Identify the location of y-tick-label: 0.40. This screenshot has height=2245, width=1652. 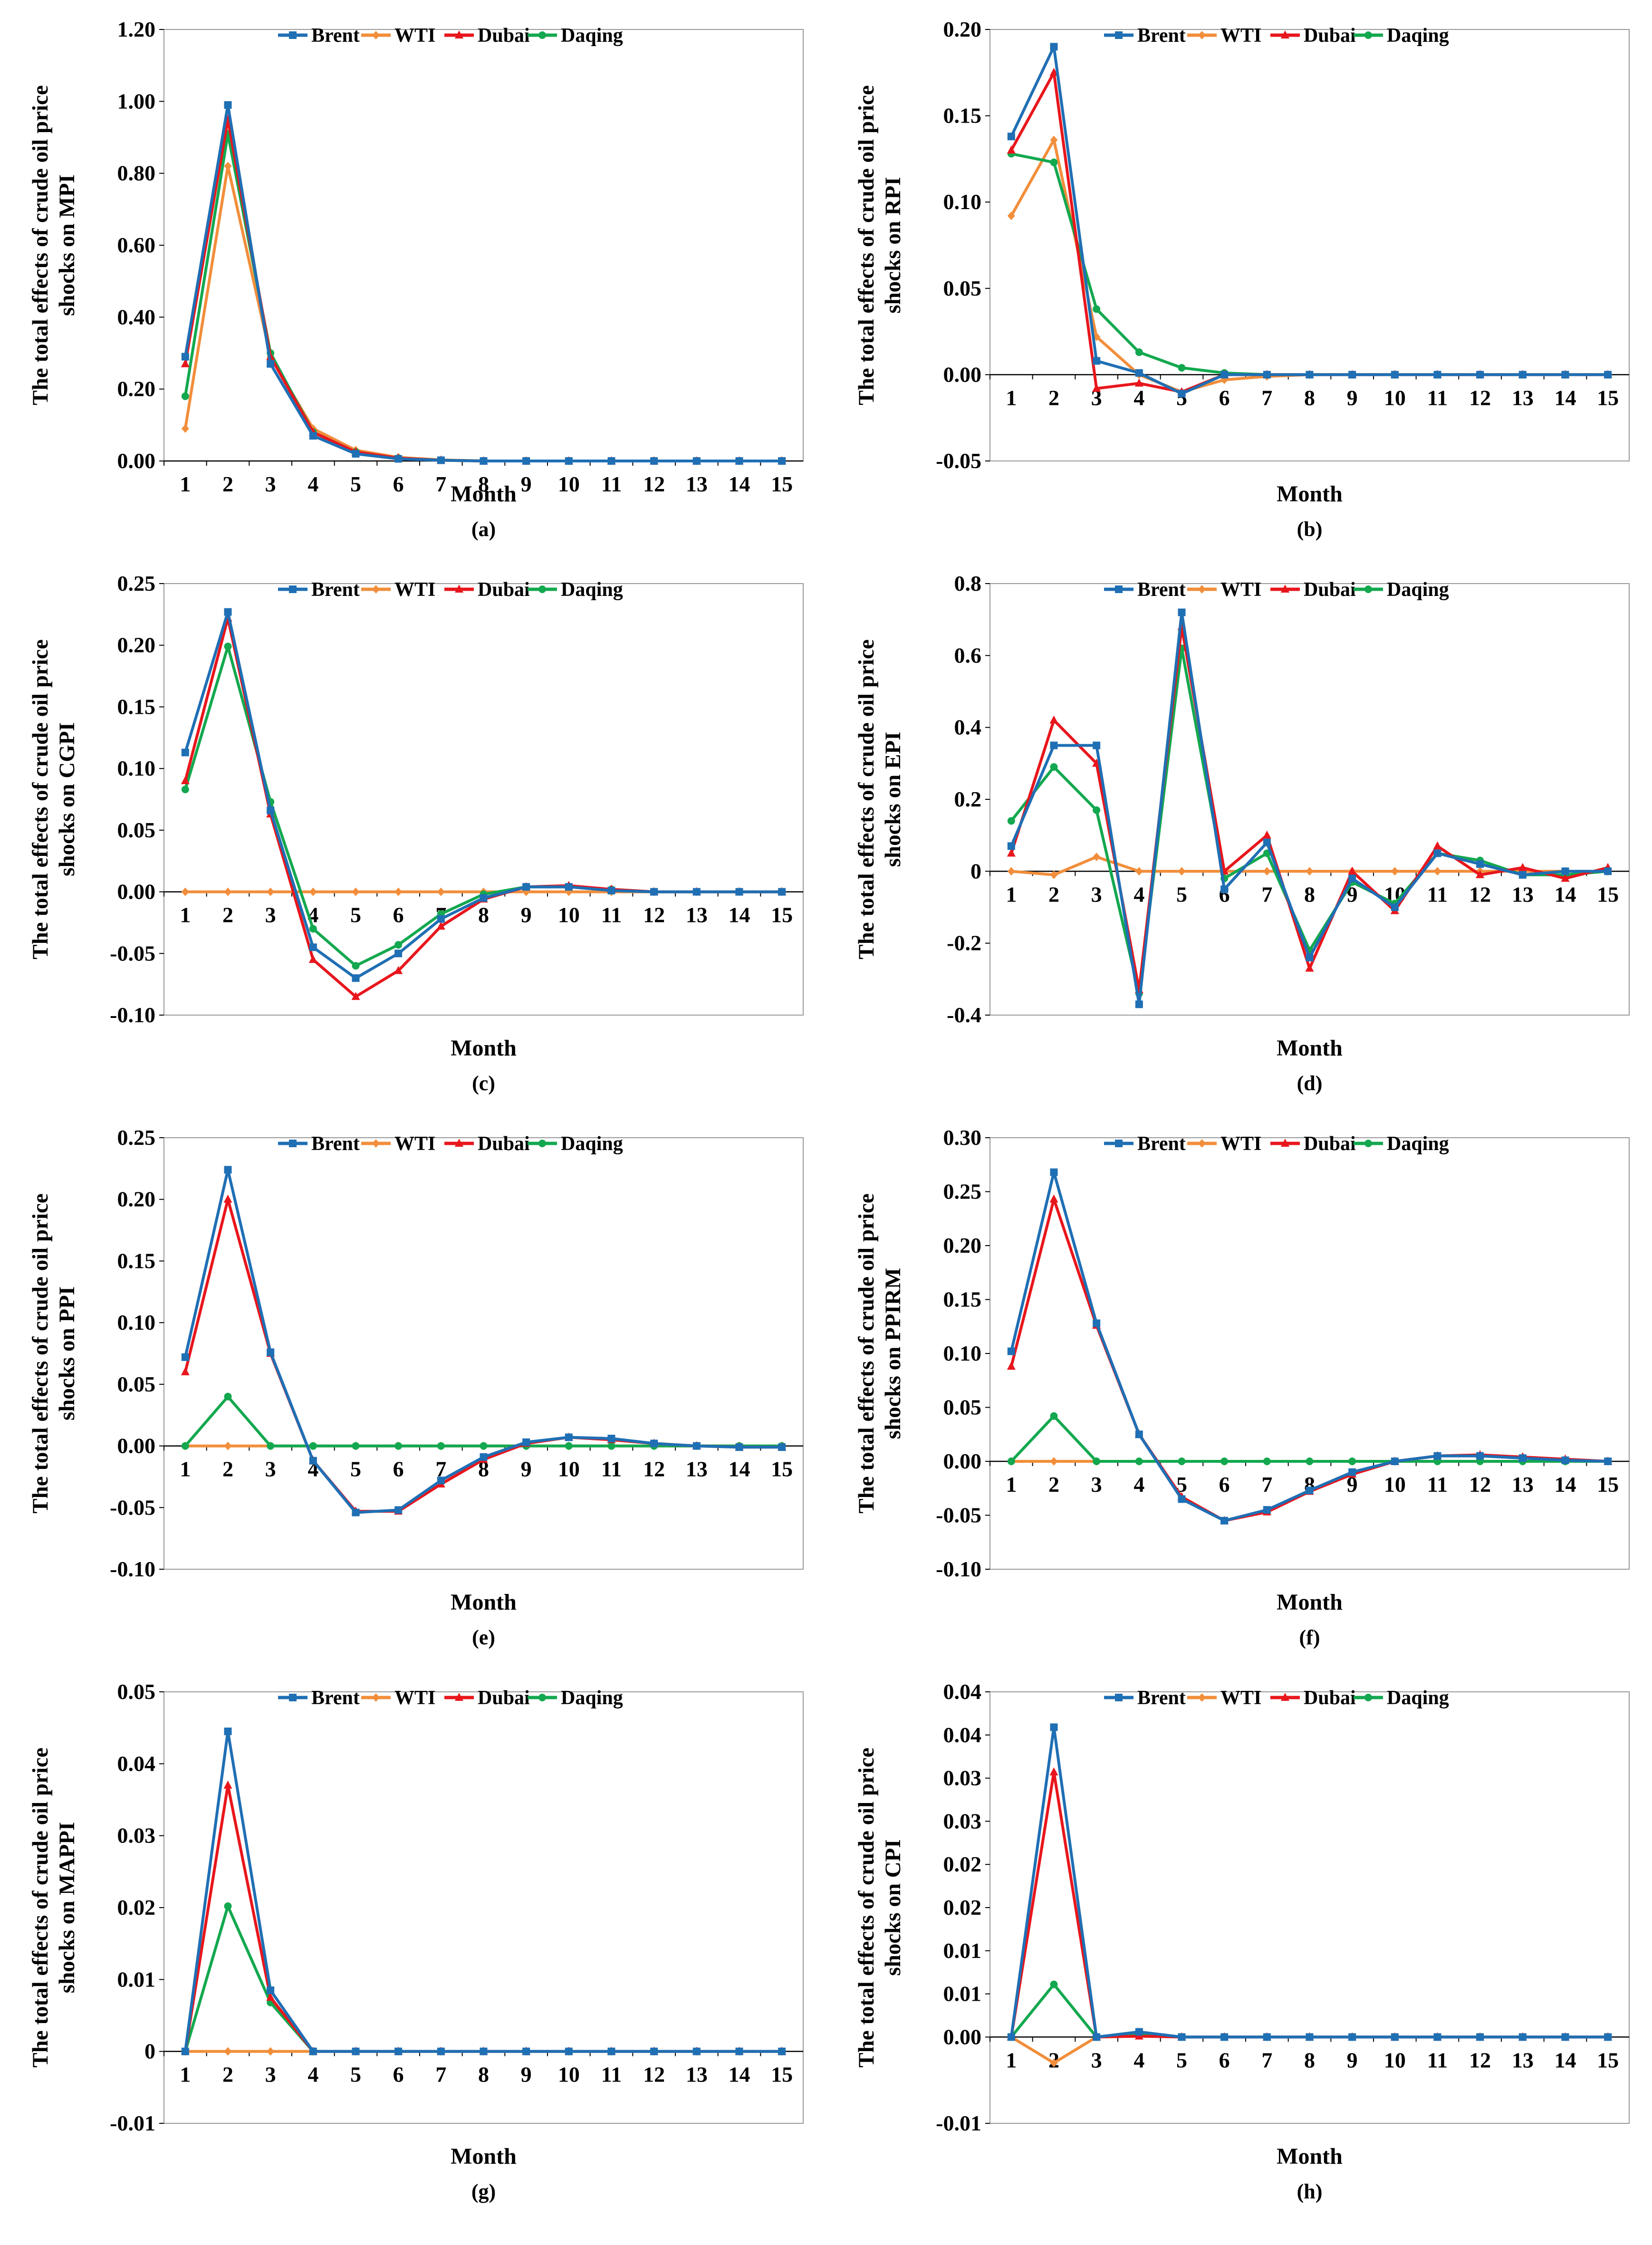
(136, 317).